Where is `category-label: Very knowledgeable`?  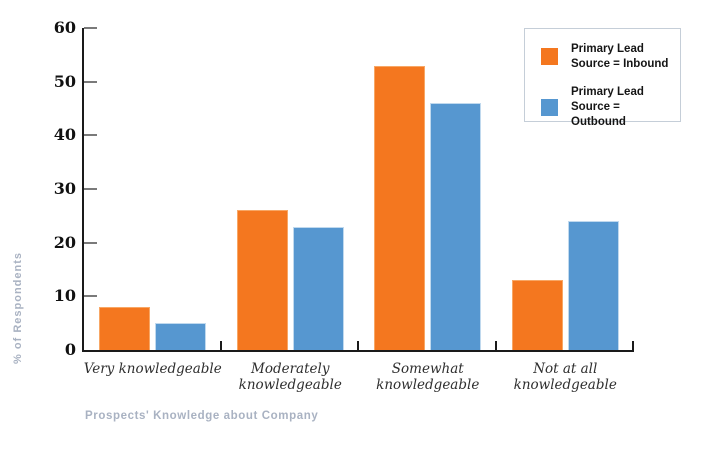 category-label: Very knowledgeable is located at coordinates (152, 369).